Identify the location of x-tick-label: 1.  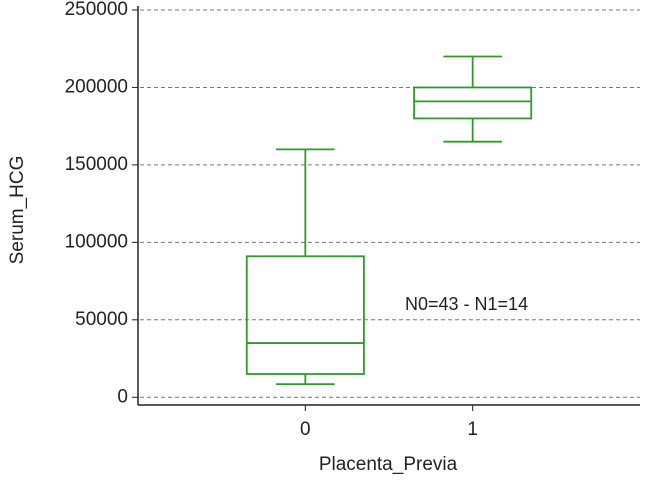
(472, 429).